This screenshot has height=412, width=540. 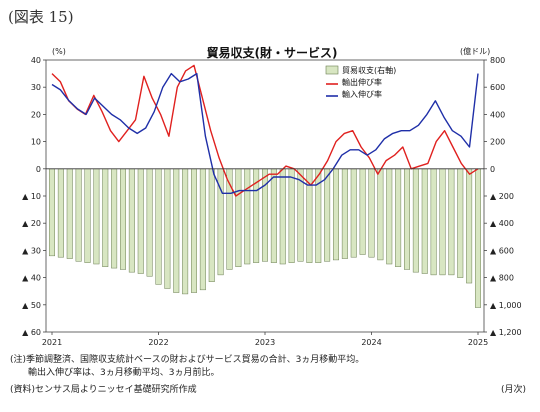 What do you see at coordinates (36, 114) in the screenshot?
I see `left-tick-label: 20` at bounding box center [36, 114].